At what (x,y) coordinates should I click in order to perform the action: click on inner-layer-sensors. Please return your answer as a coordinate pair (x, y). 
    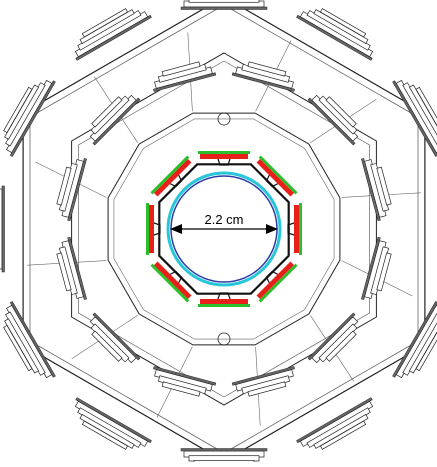
    Looking at the image, I should click on (224, 229).